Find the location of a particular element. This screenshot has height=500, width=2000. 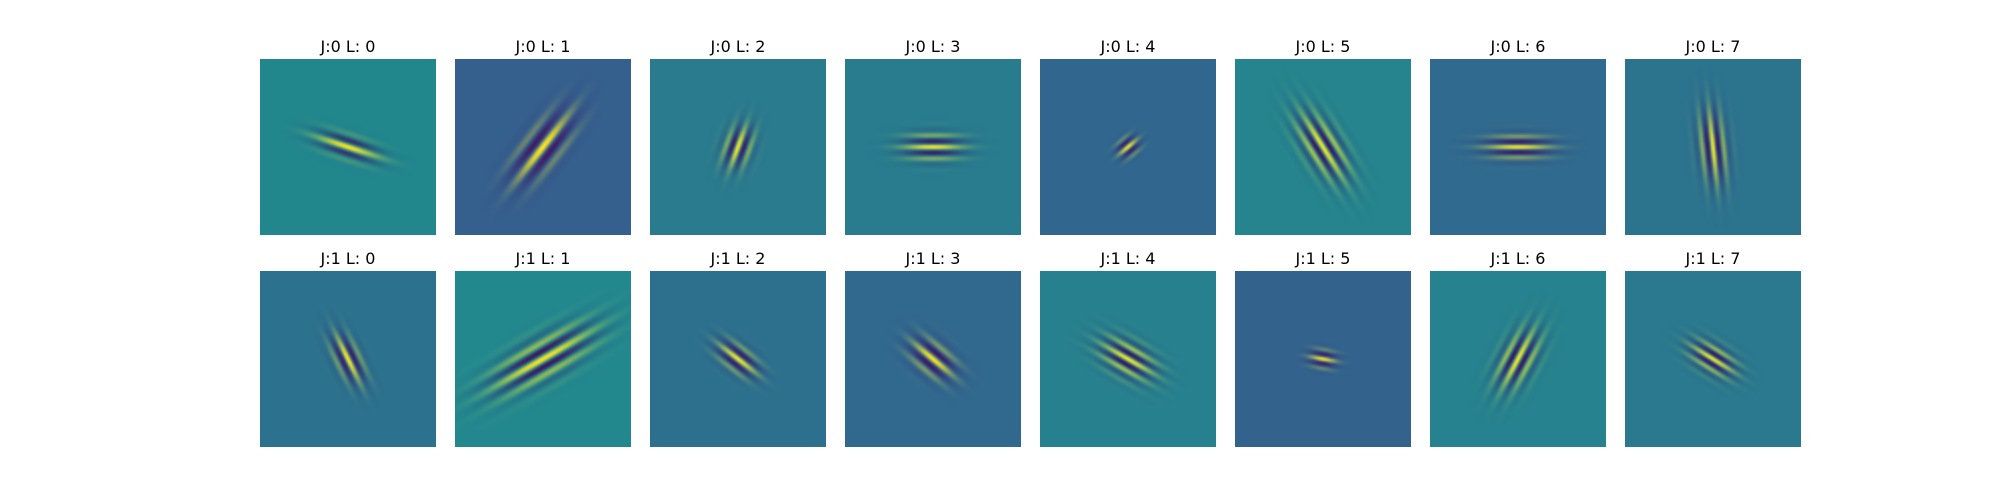

filter-panel: J:1 L: 0 is located at coordinates (348, 348).